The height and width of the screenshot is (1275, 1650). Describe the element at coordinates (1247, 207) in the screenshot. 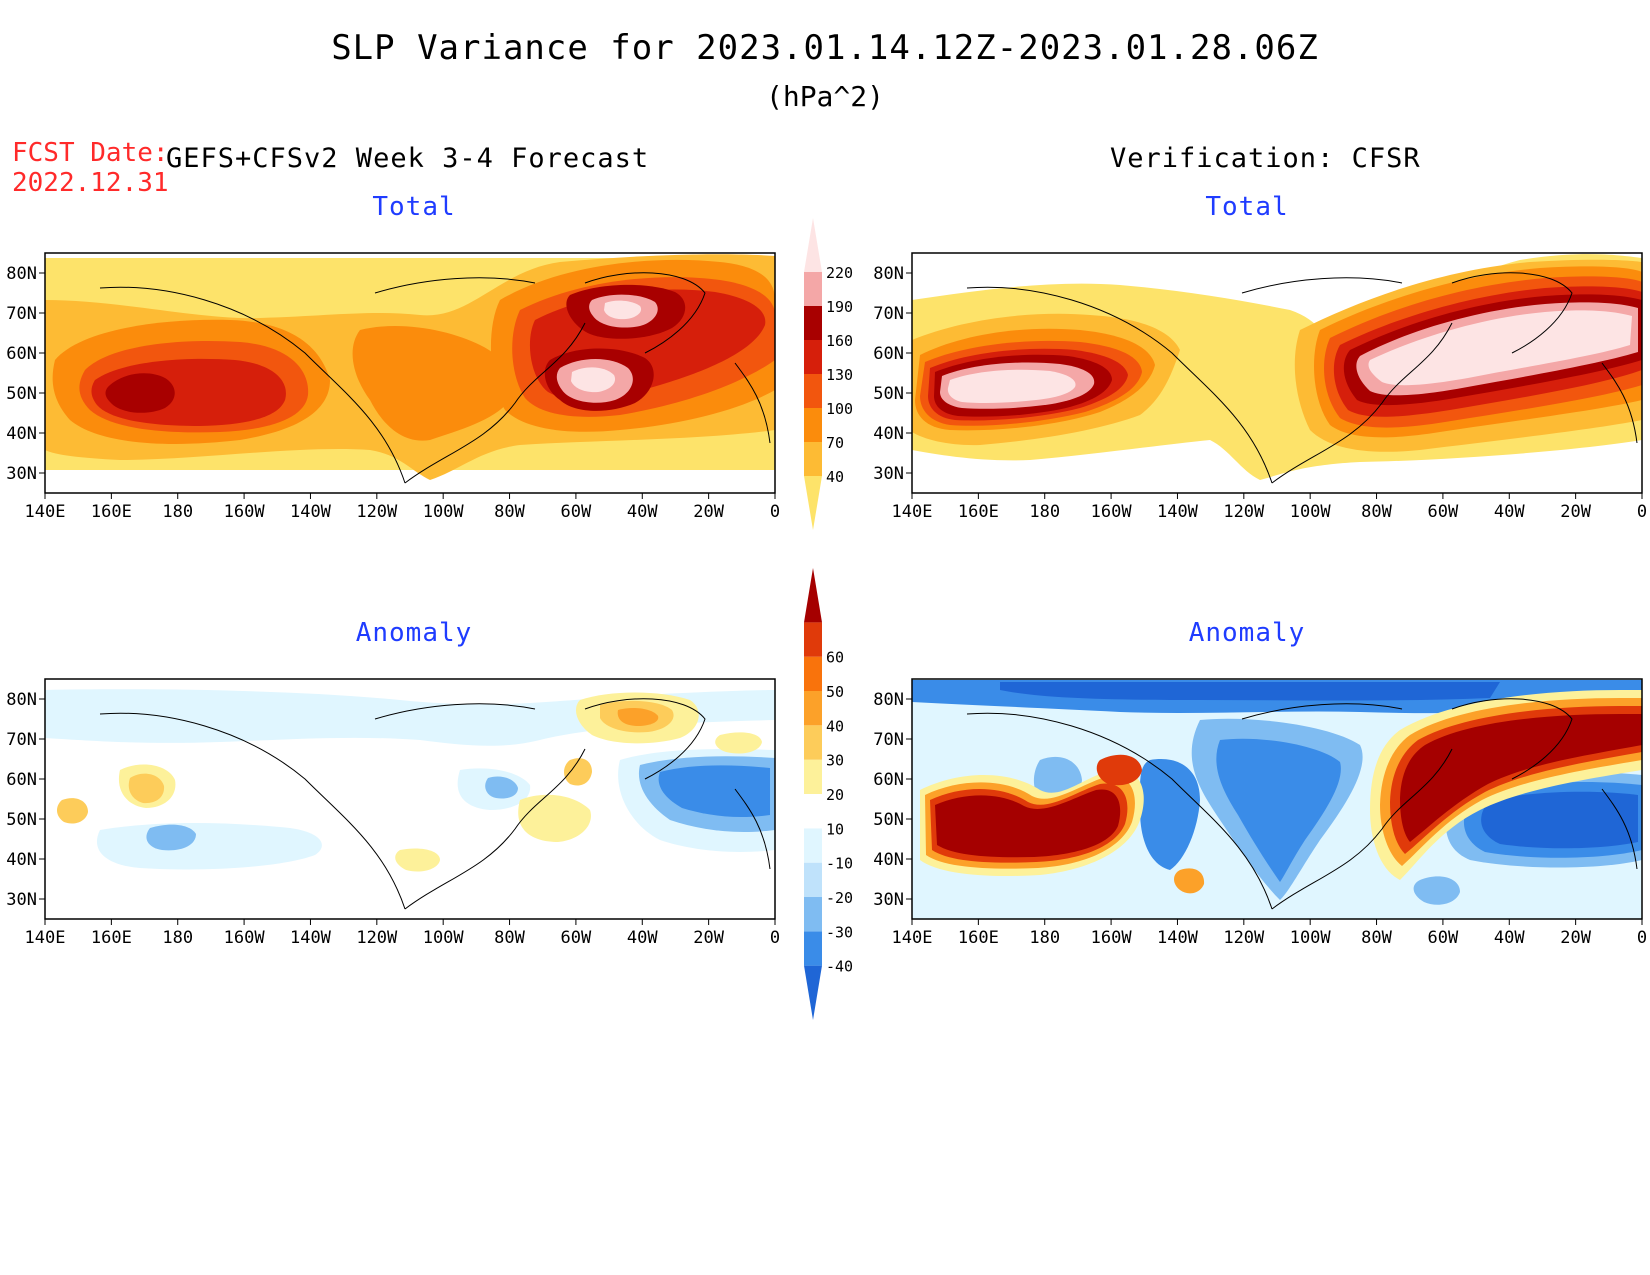

I see `panel-title-verif-total: Total` at that location.